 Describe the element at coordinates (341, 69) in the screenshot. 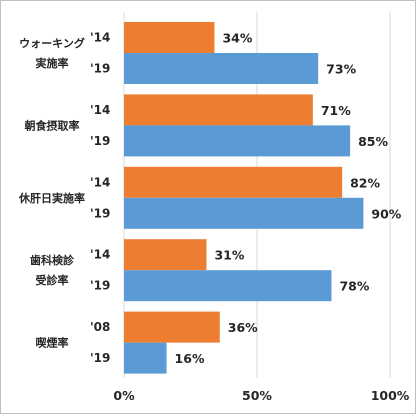

I see `data-label: 73%` at that location.